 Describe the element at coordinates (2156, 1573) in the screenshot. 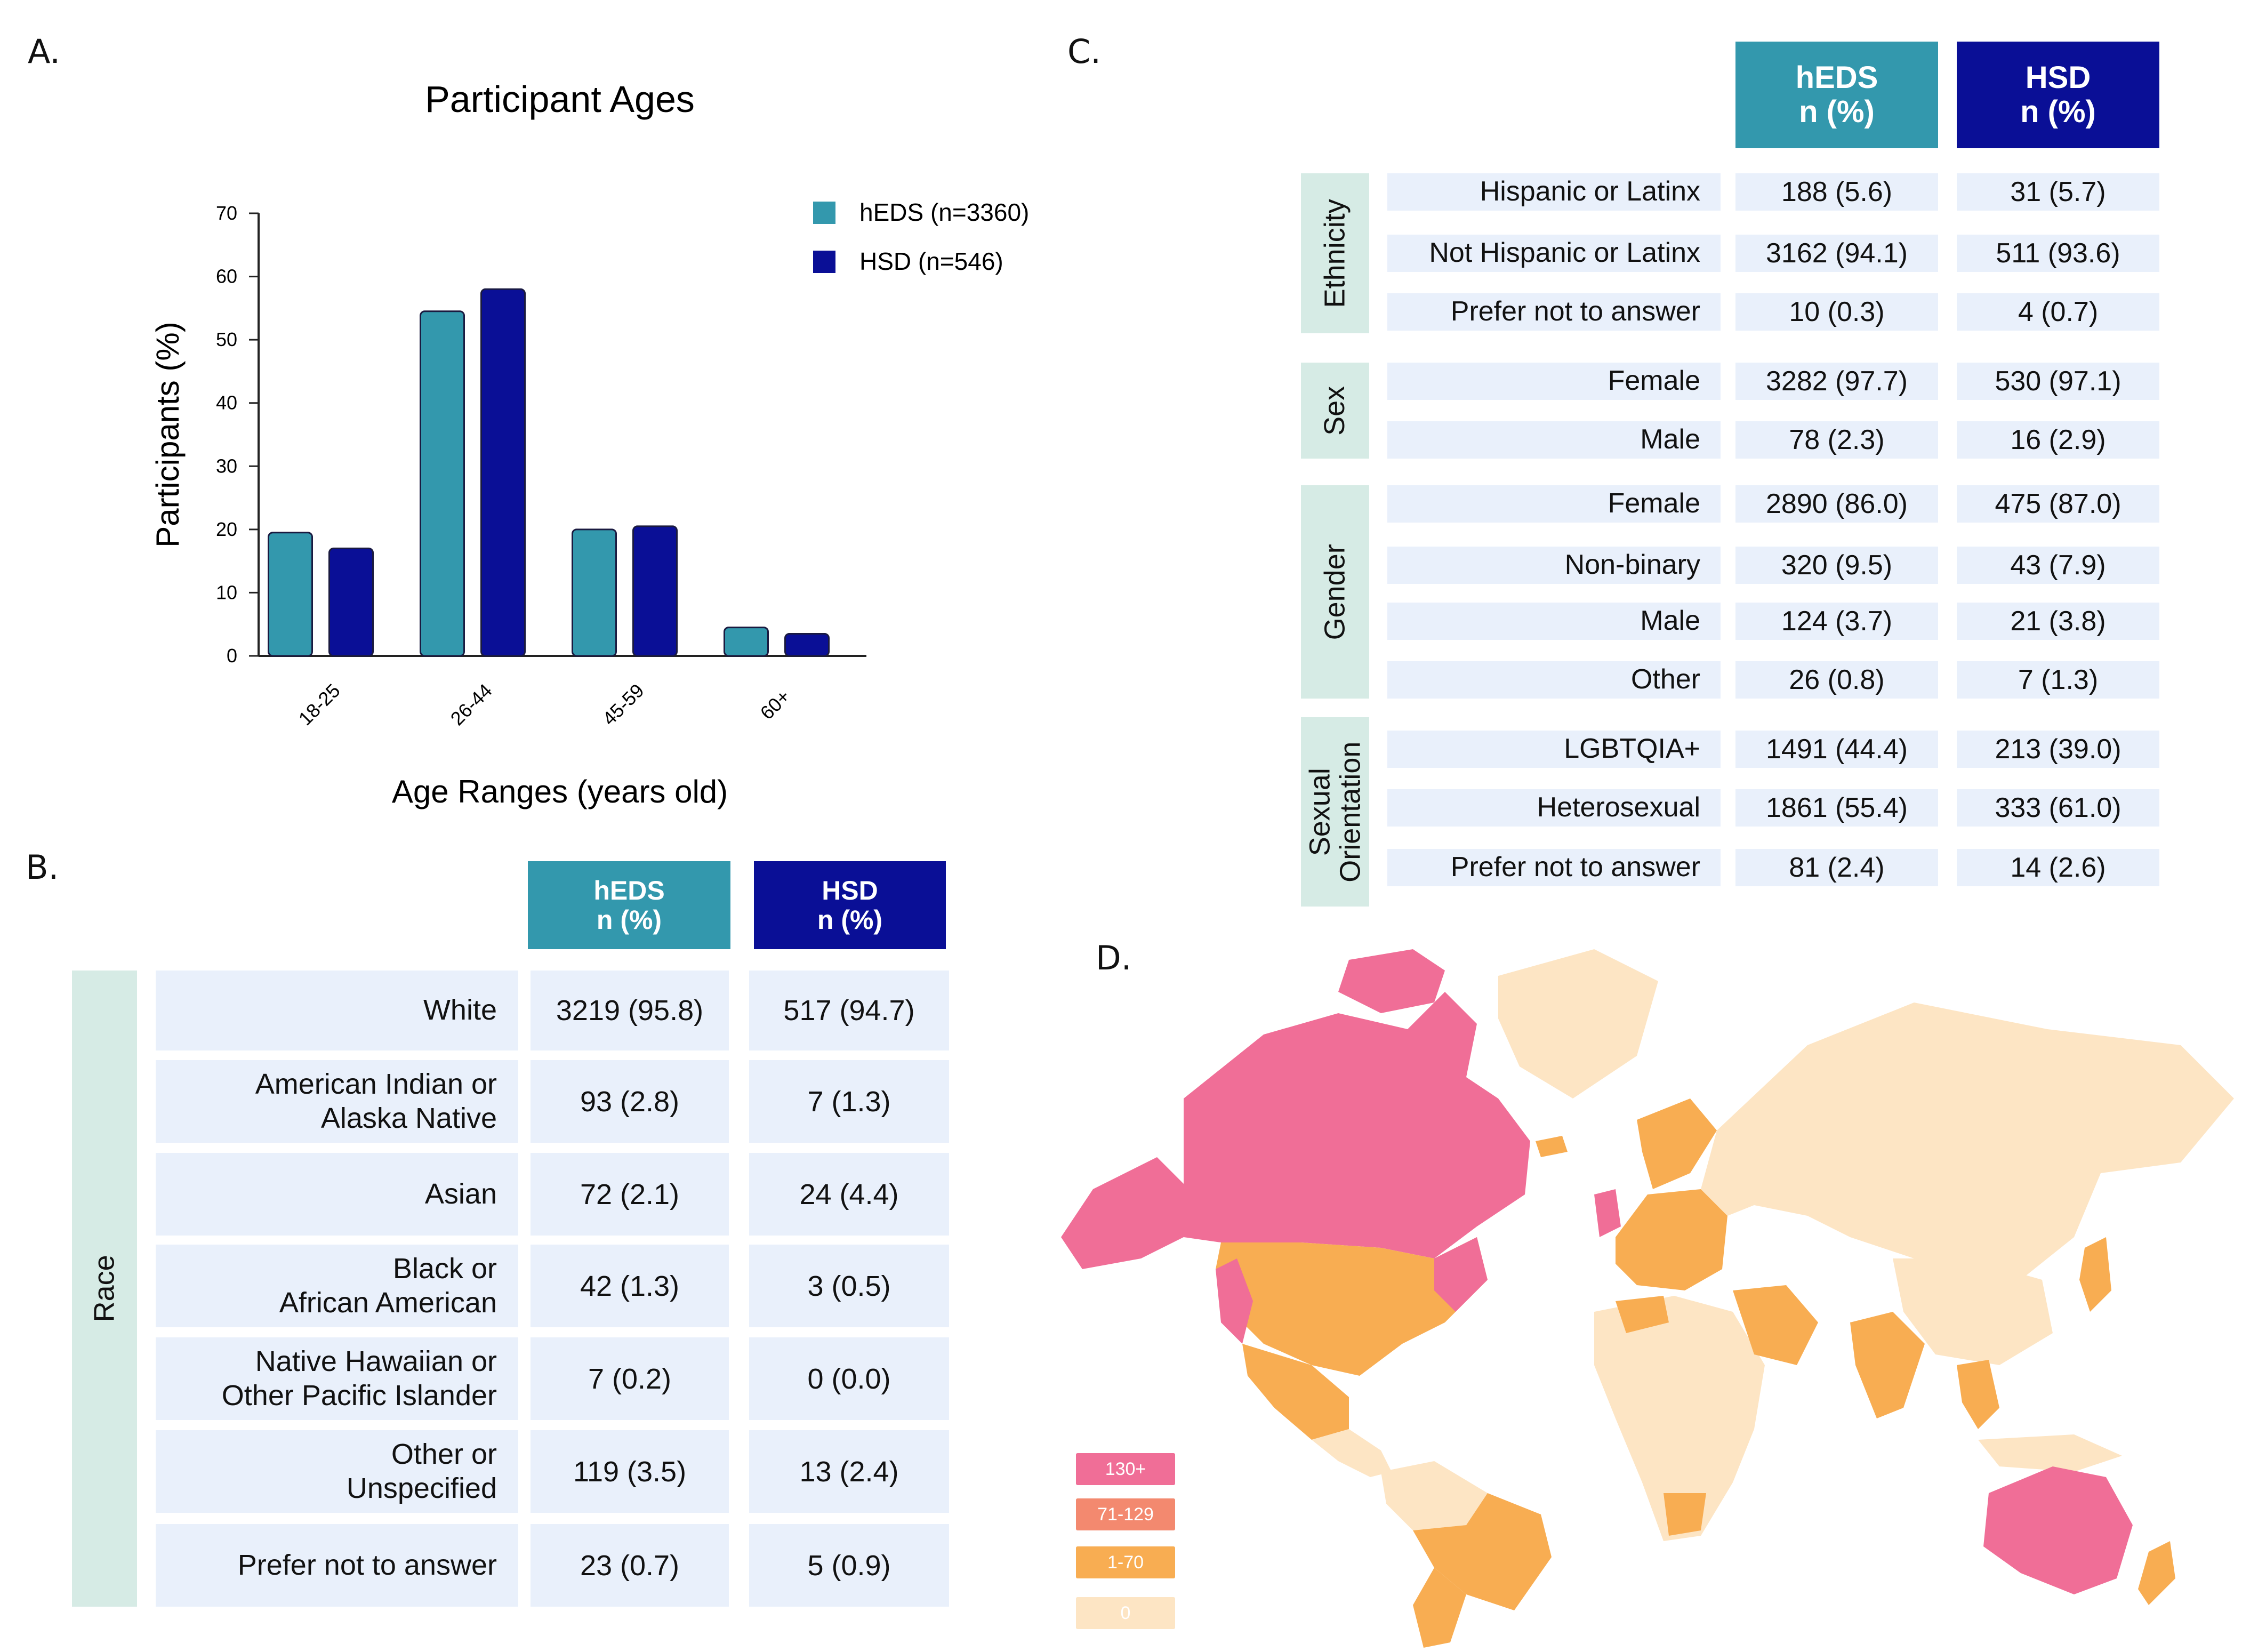

I see `map-region-new-zealand` at that location.